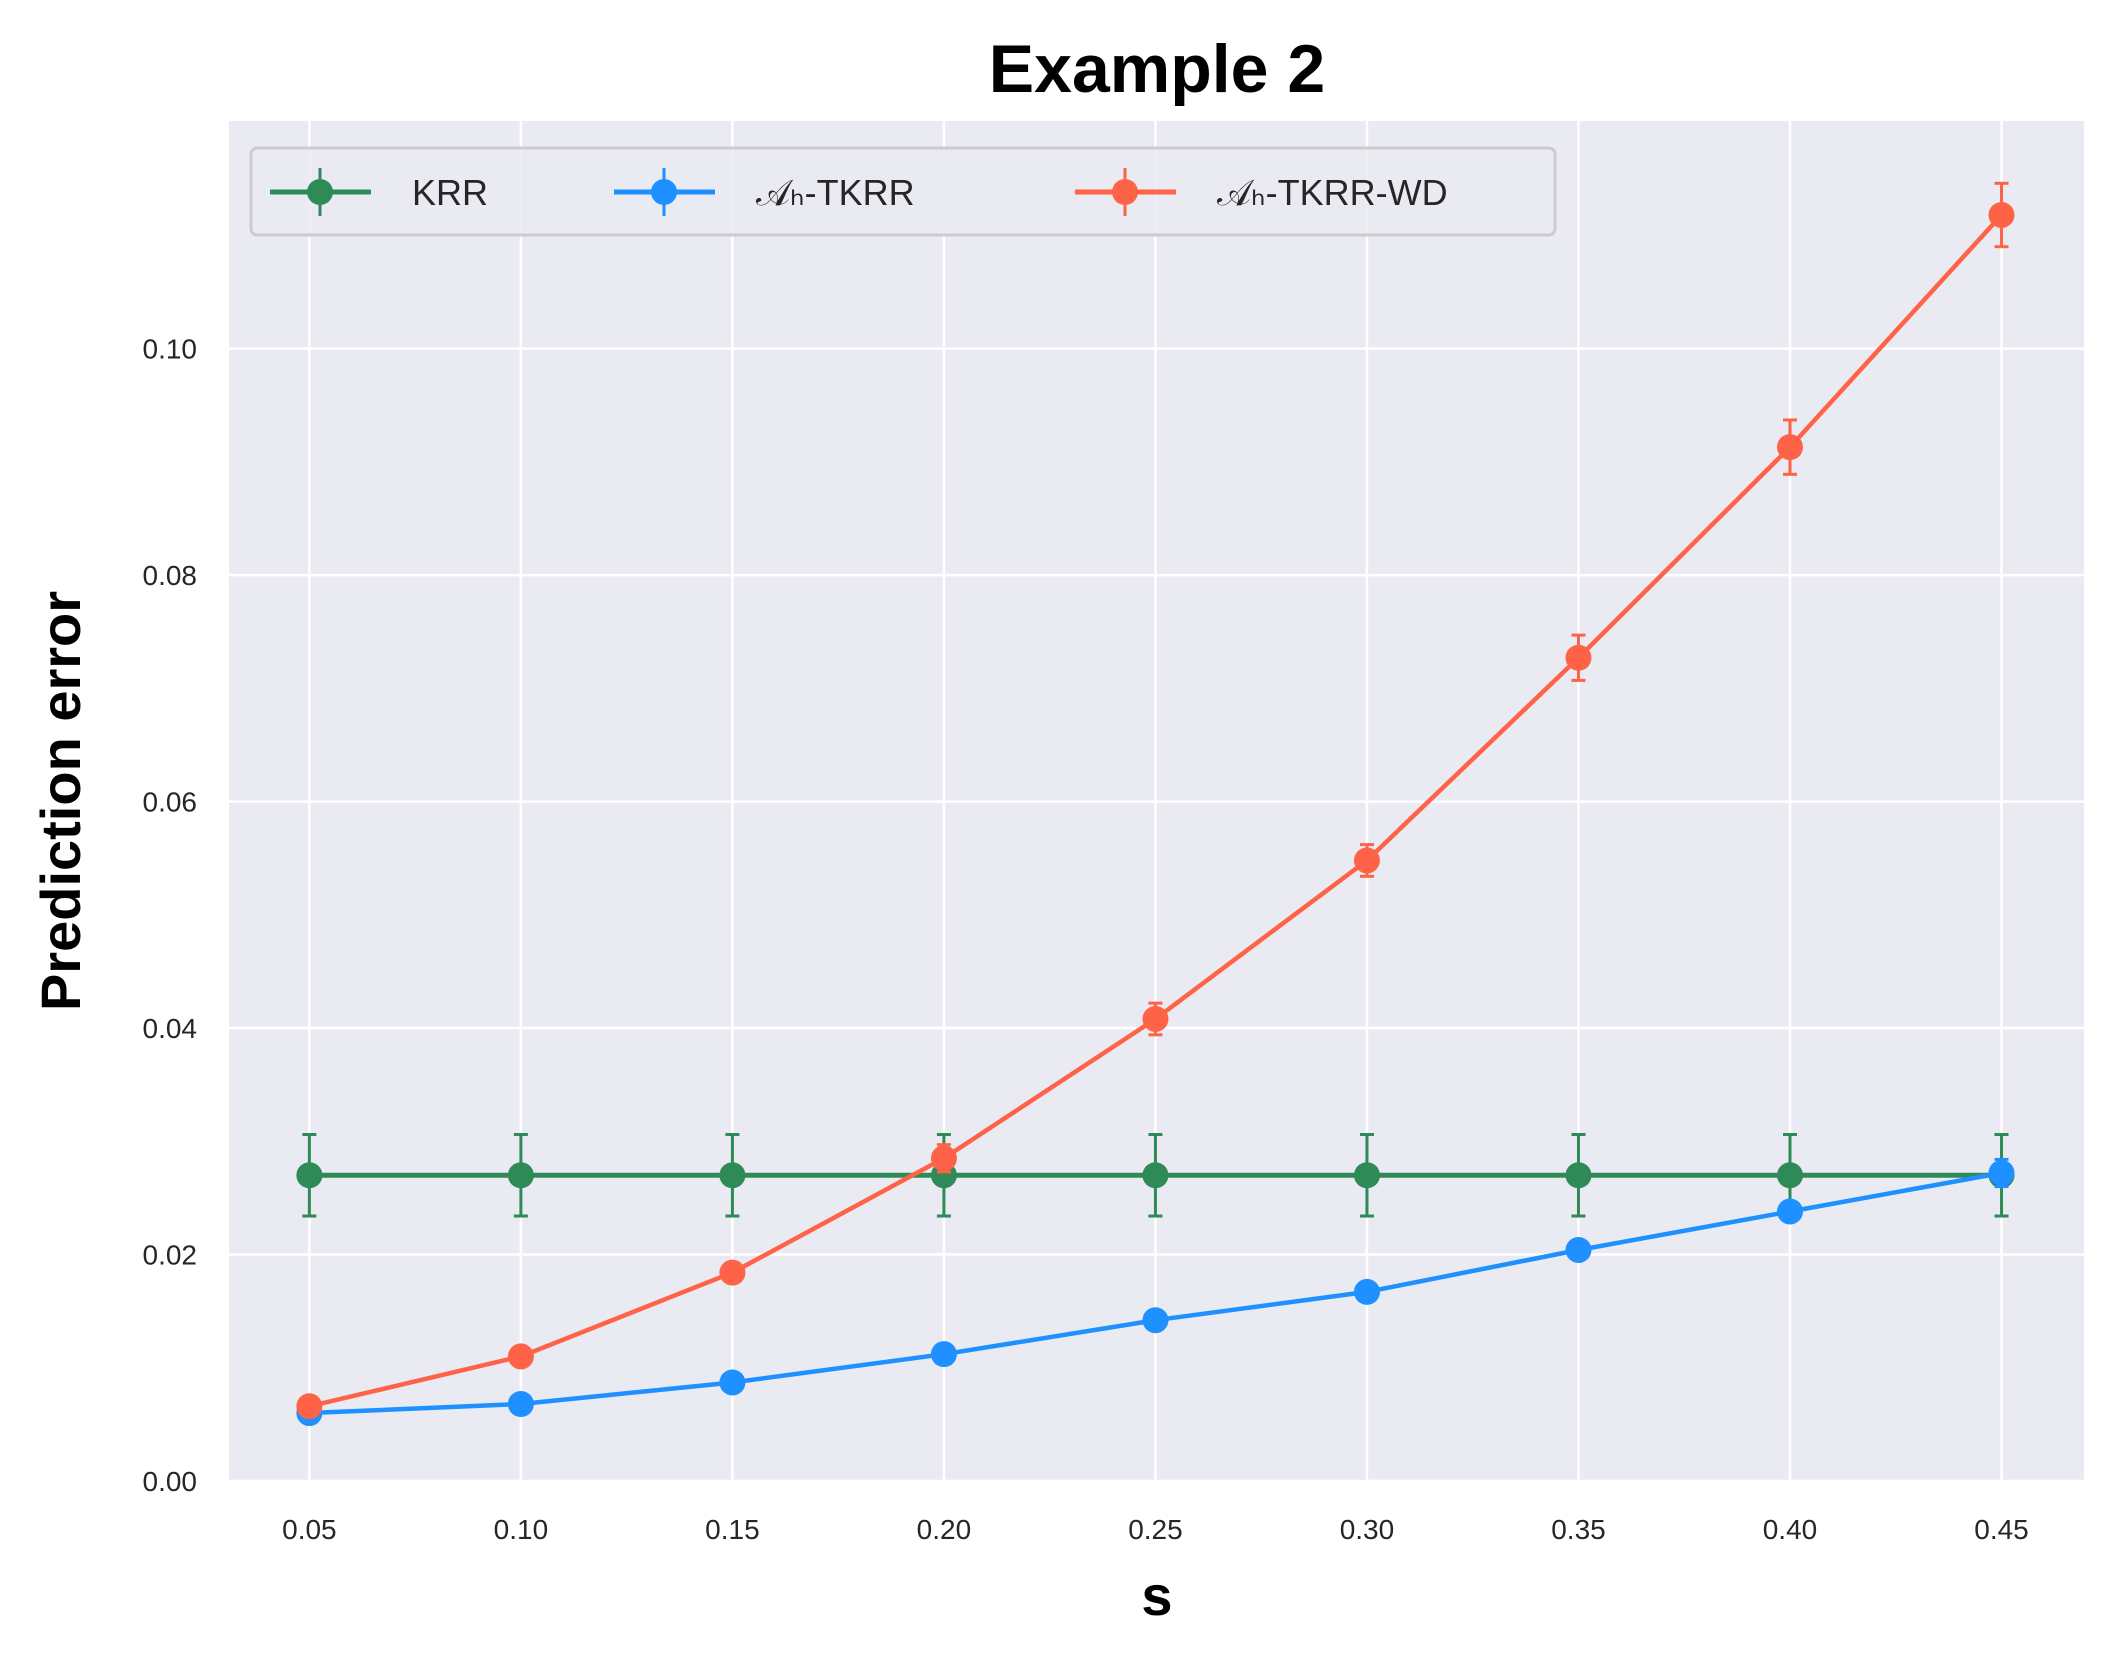 The width and height of the screenshot is (2115, 1665). I want to click on y-tick-label: 0.02, so click(170, 1255).